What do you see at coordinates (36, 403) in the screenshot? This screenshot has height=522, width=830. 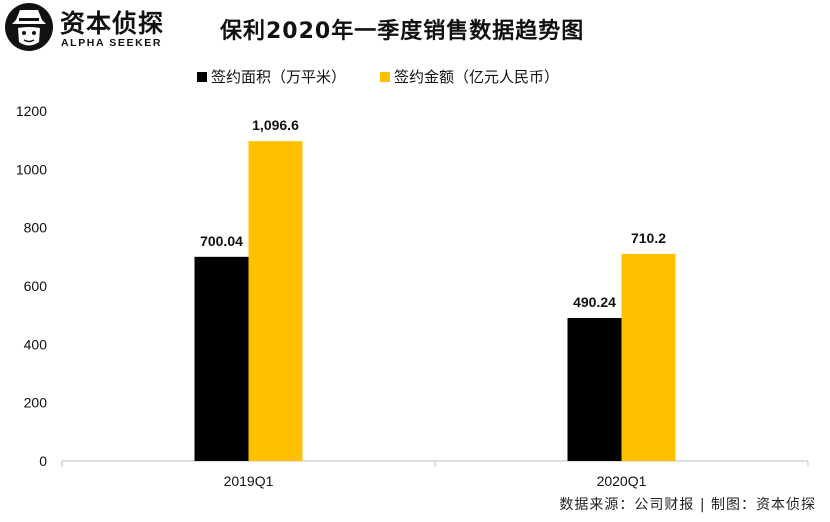 I see `y-tick-label: 200` at bounding box center [36, 403].